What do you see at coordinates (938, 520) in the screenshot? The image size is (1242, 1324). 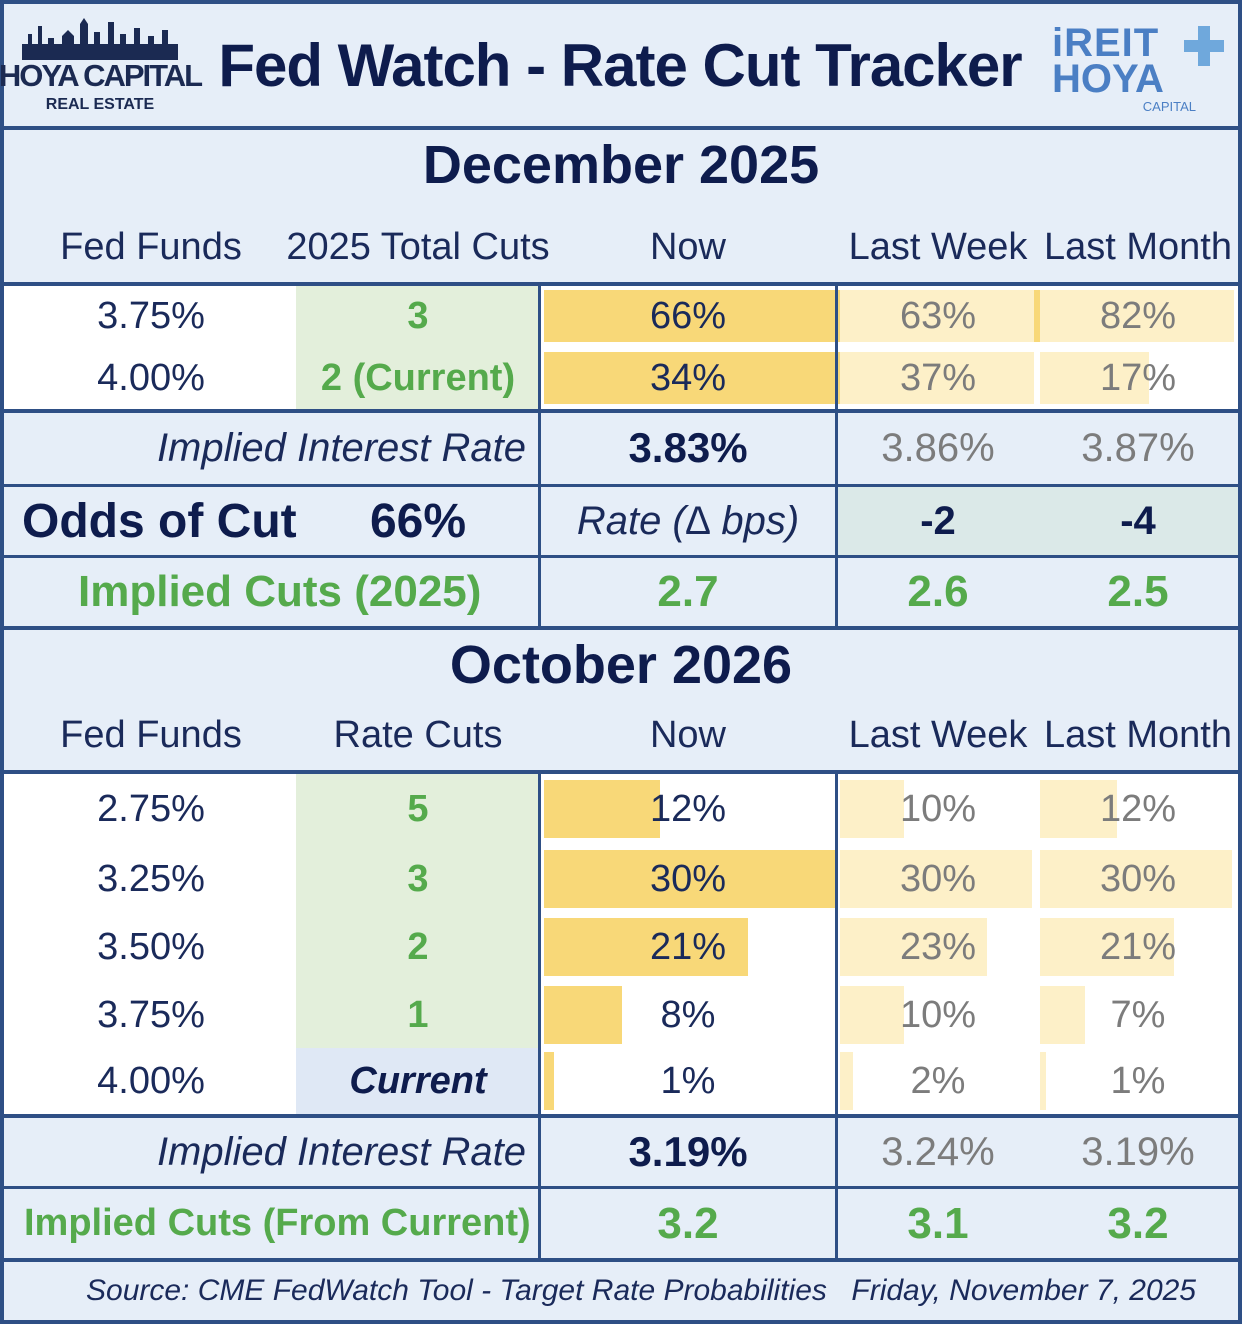 I see `delta-bps-last-week: -2` at bounding box center [938, 520].